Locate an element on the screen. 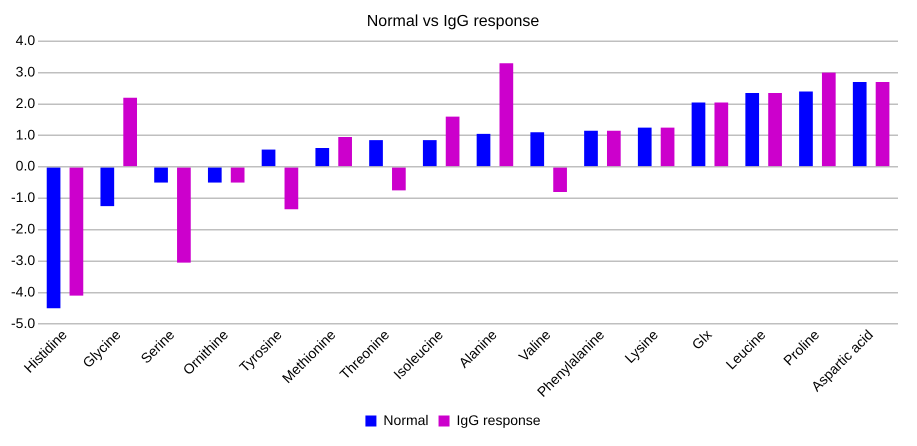 The height and width of the screenshot is (446, 917). y-tick-label: 1.0 is located at coordinates (26, 134).